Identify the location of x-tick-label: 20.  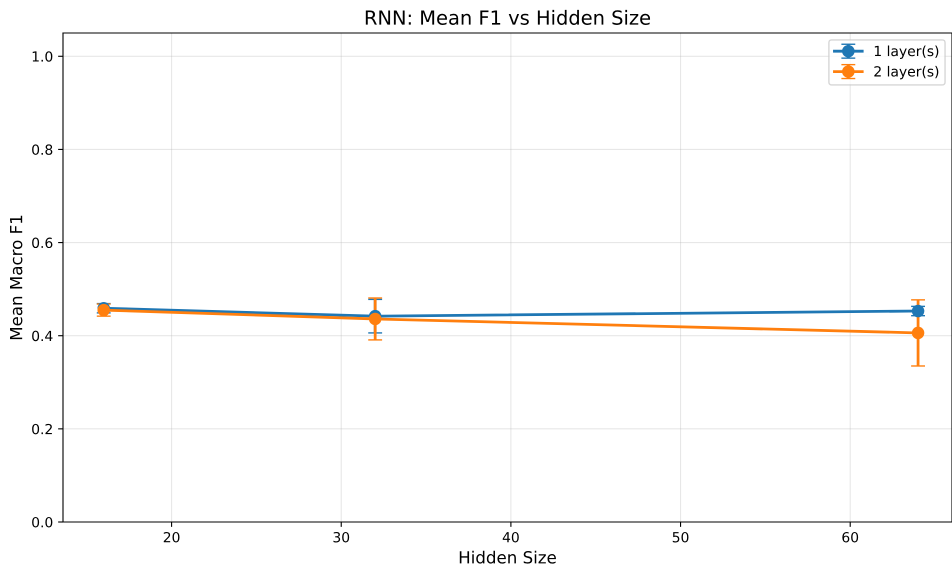
(172, 537).